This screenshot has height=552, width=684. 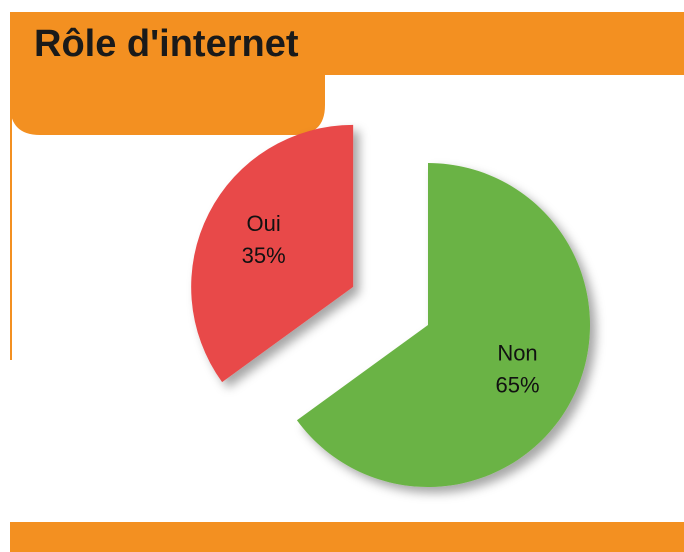 I want to click on slice-value-label: 35%, so click(x=264, y=255).